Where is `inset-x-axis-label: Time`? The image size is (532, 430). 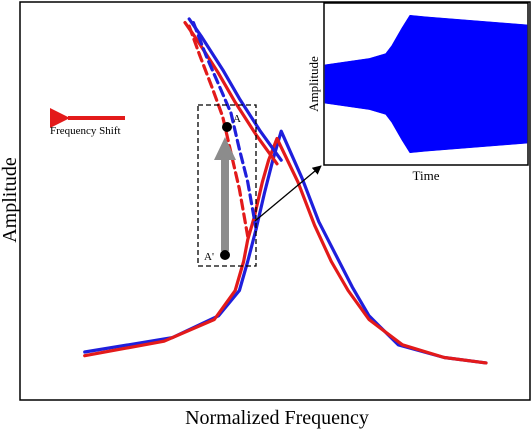
inset-x-axis-label: Time is located at coordinates (426, 175).